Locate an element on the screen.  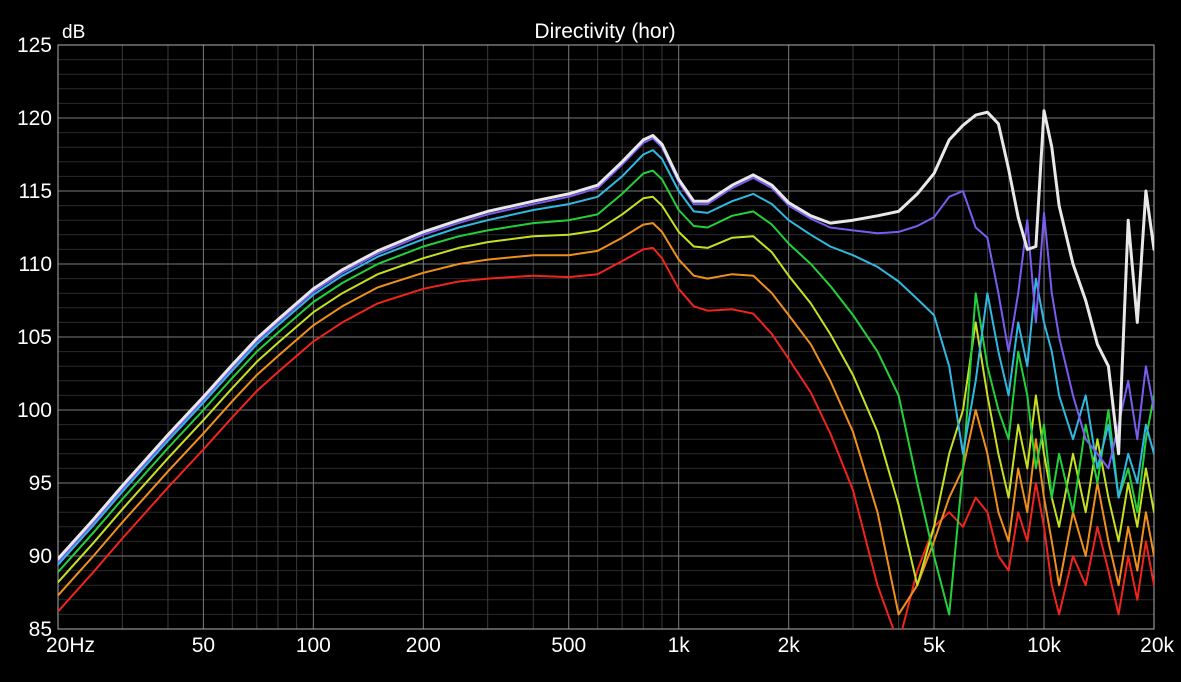
x-tick-label: 1k is located at coordinates (679, 645).